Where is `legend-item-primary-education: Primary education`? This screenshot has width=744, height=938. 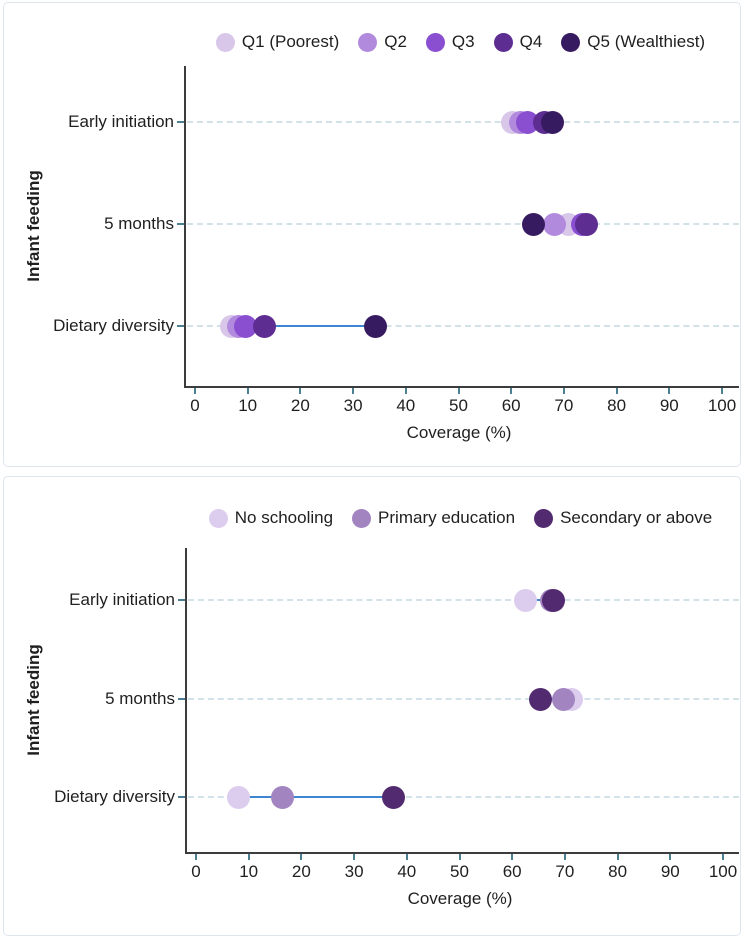 legend-item-primary-education: Primary education is located at coordinates (433, 518).